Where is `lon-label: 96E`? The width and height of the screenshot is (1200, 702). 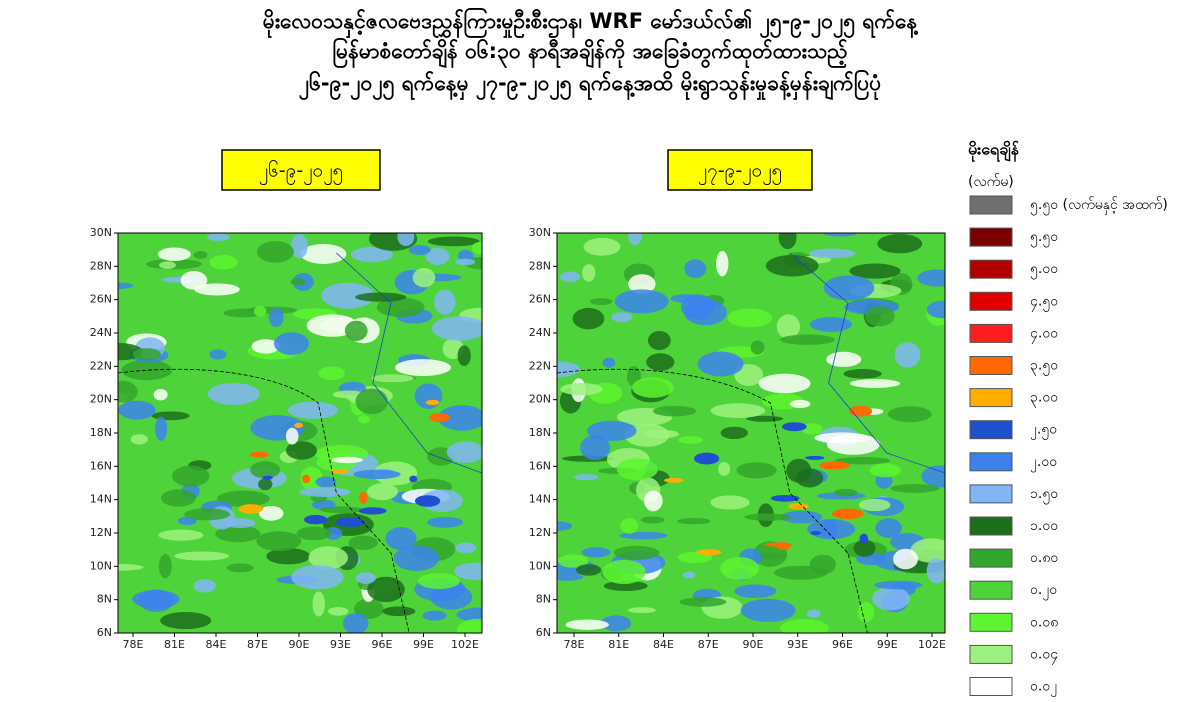
lon-label: 96E is located at coordinates (842, 644).